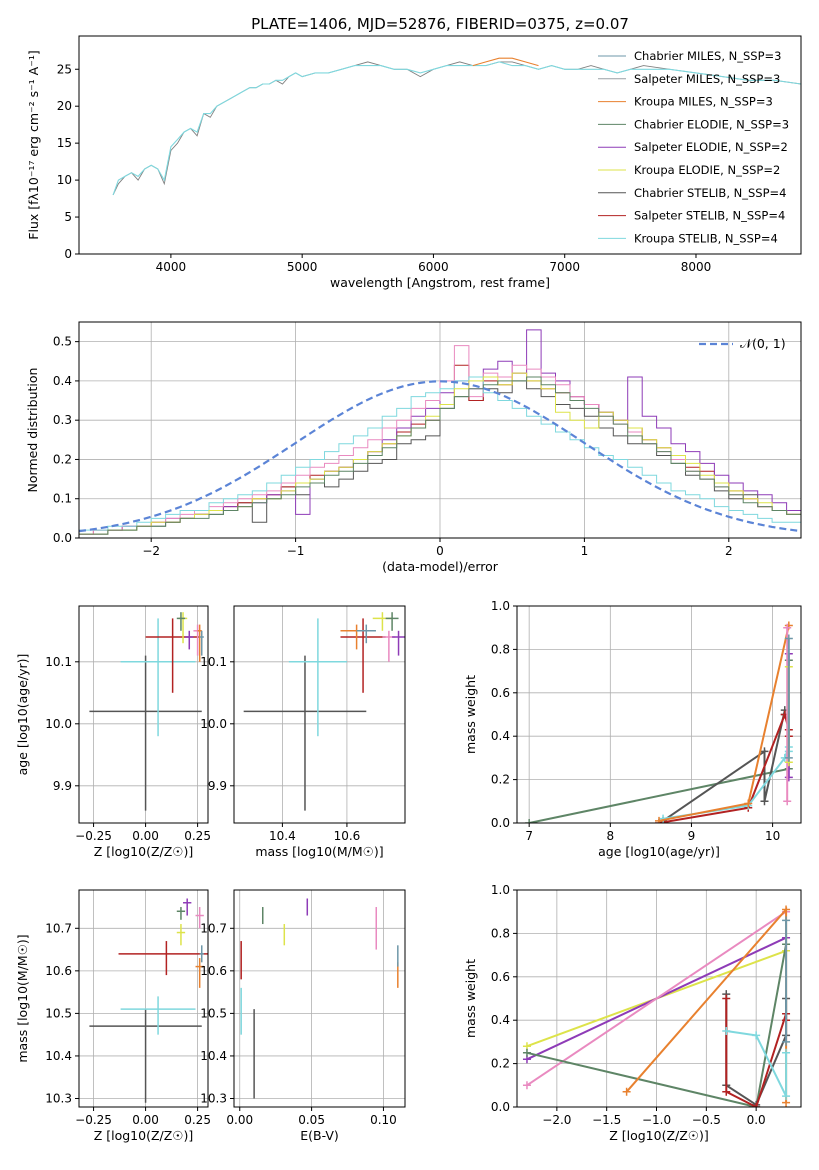  I want to click on axes-frame-mass-vs-EBV, so click(319, 998).